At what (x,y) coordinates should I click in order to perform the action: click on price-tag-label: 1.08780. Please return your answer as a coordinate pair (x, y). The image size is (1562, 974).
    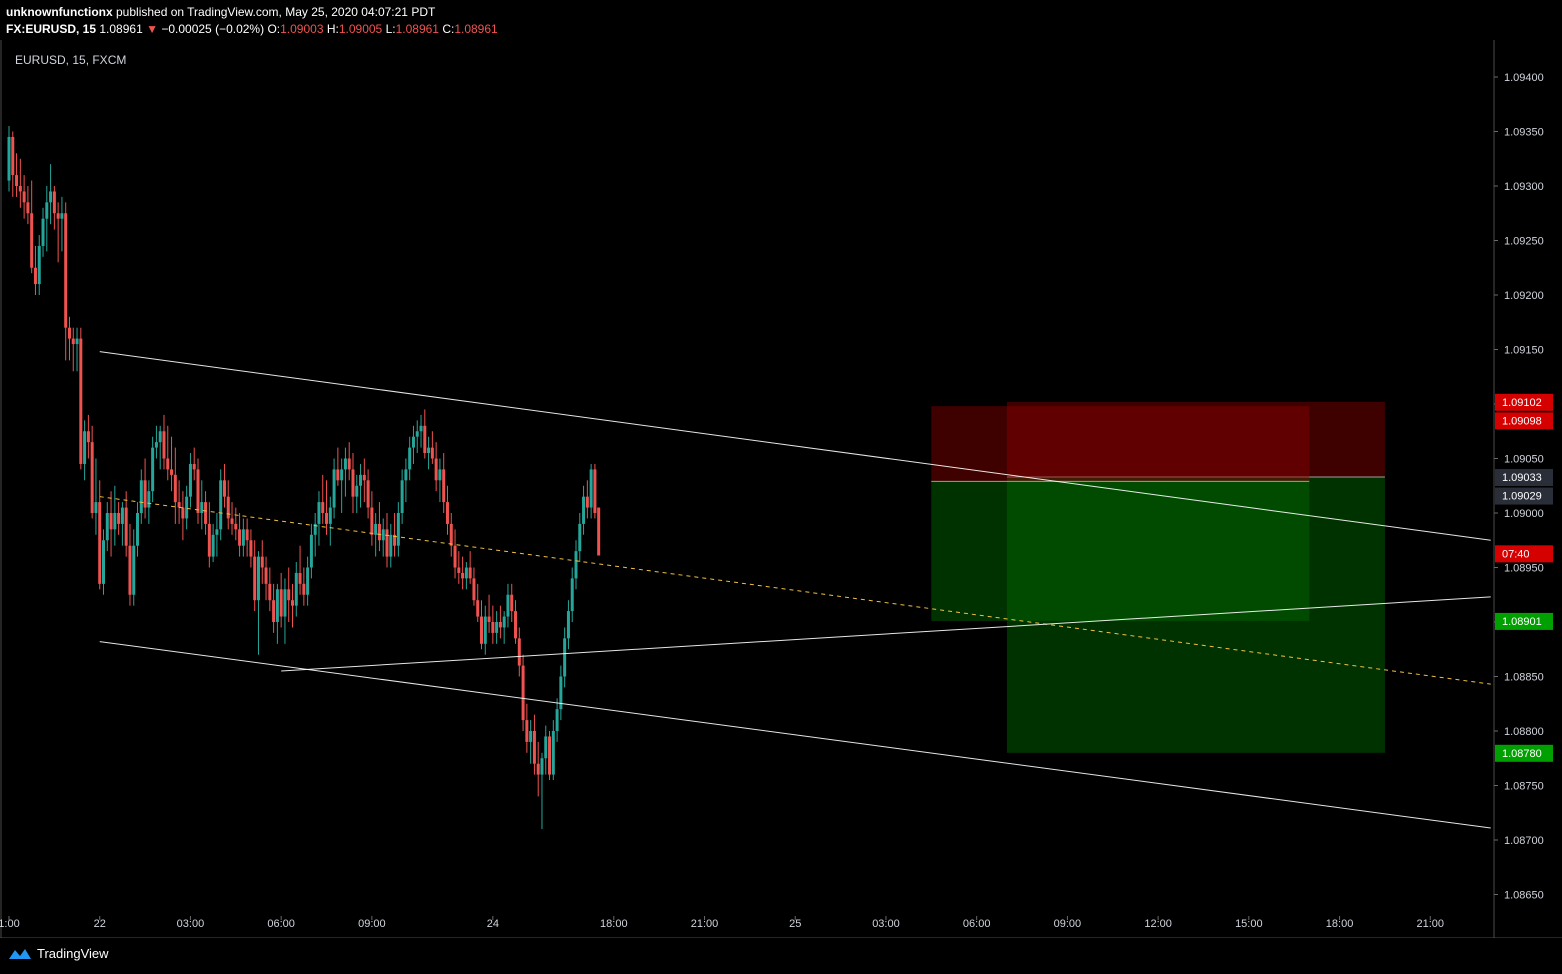
    Looking at the image, I should click on (1522, 754).